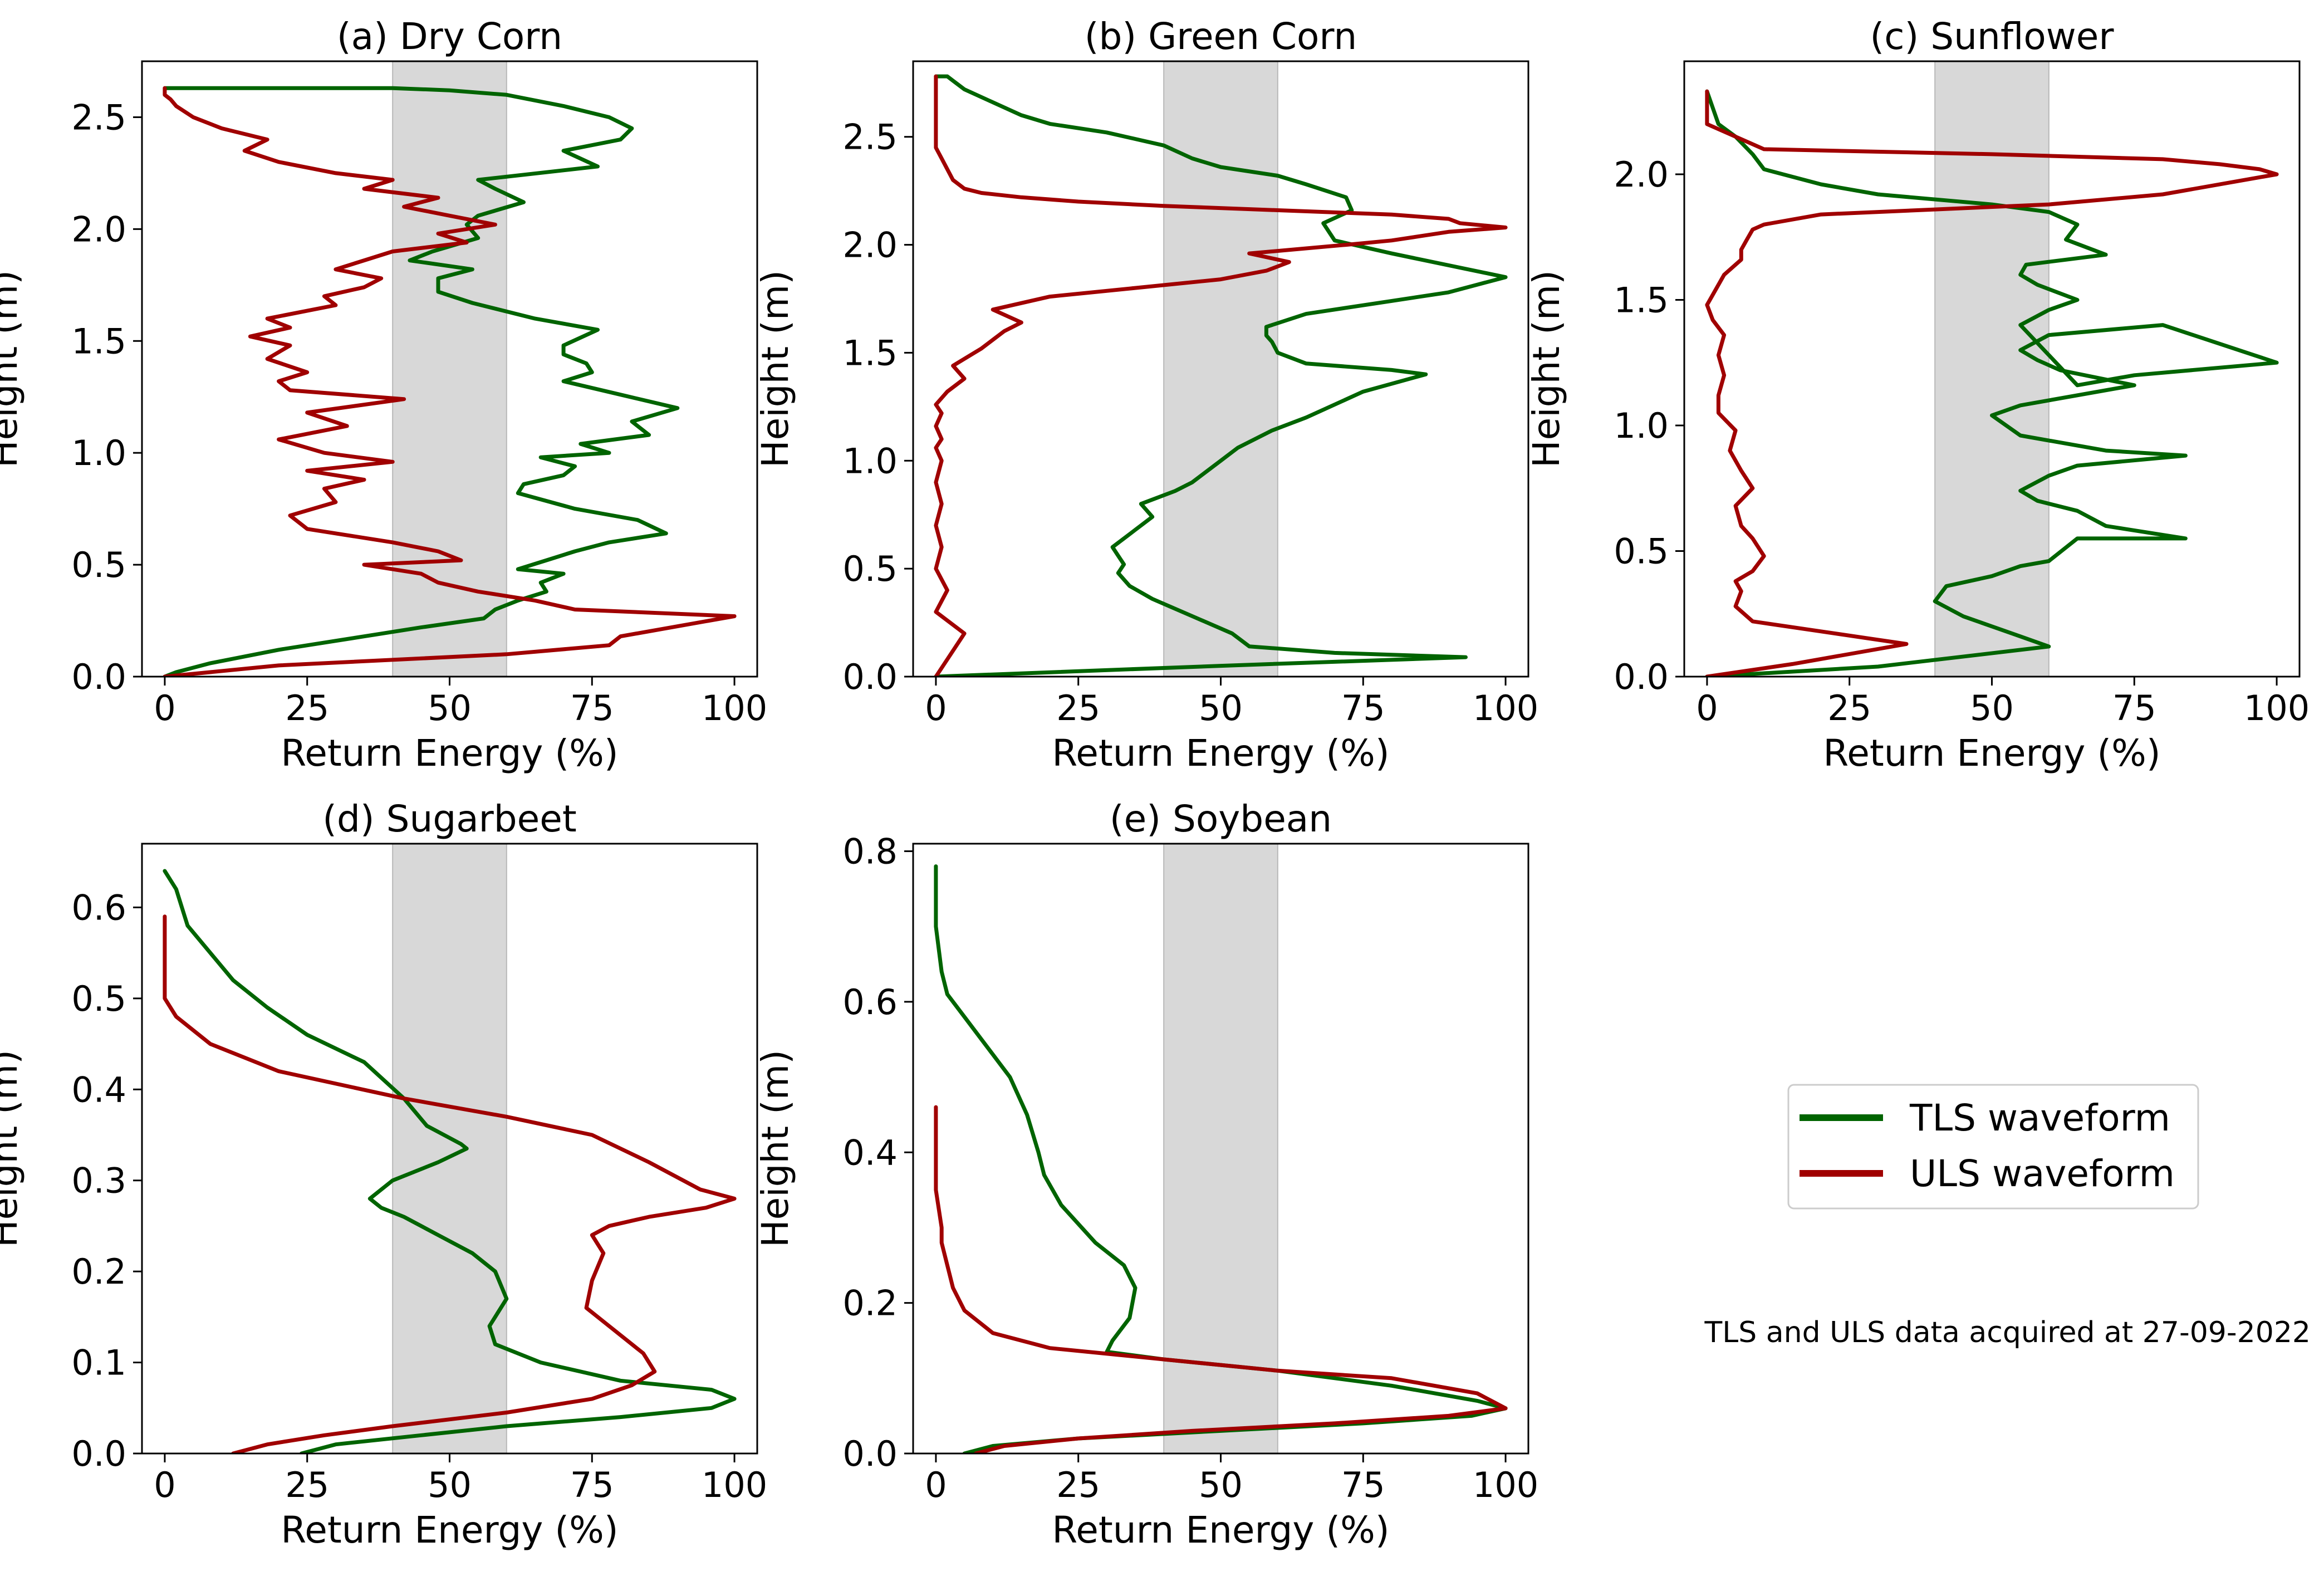 The height and width of the screenshot is (1576, 2324). Describe the element at coordinates (449, 37) in the screenshot. I see `chart-title: (a) Dry Corn` at that location.